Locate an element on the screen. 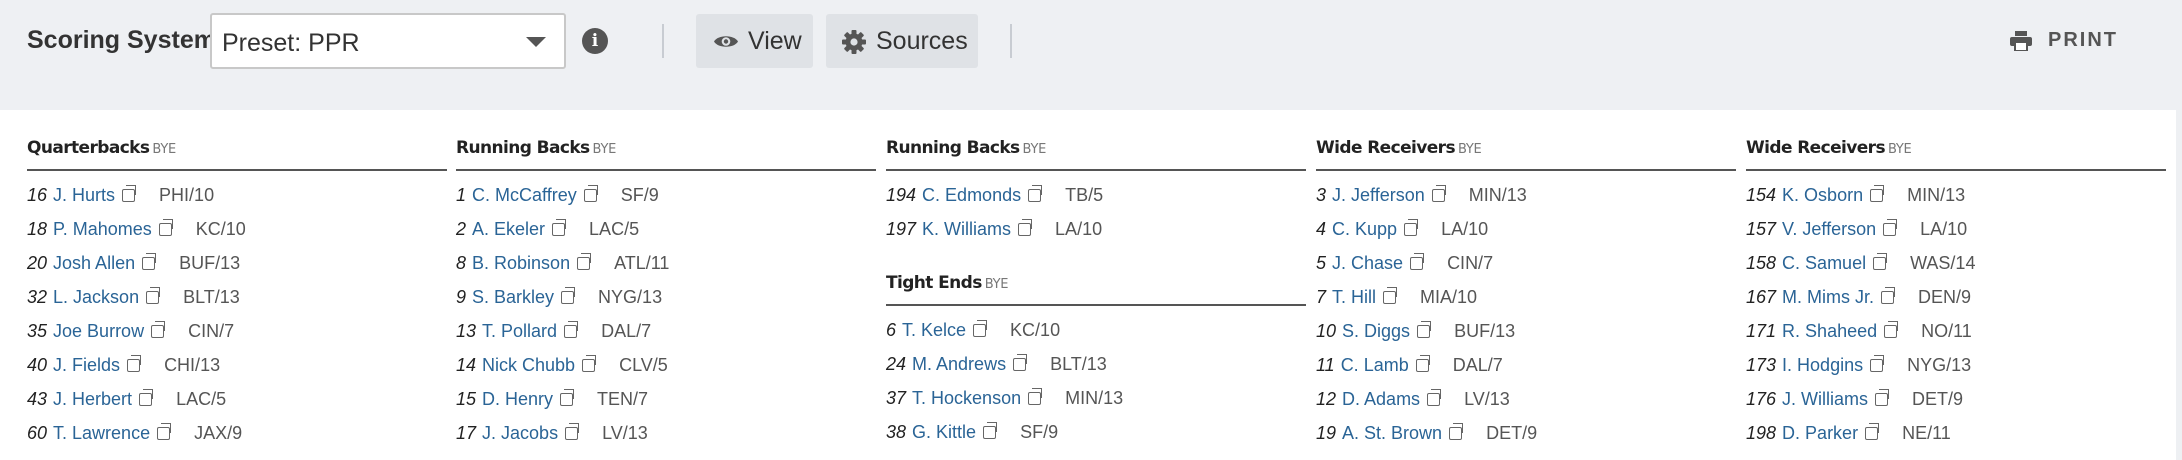 The image size is (2182, 460). player-name-link: S. Diggs is located at coordinates (1376, 331).